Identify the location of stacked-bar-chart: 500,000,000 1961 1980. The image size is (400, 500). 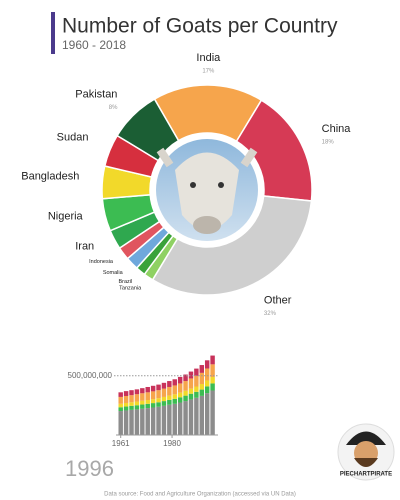
(143, 401).